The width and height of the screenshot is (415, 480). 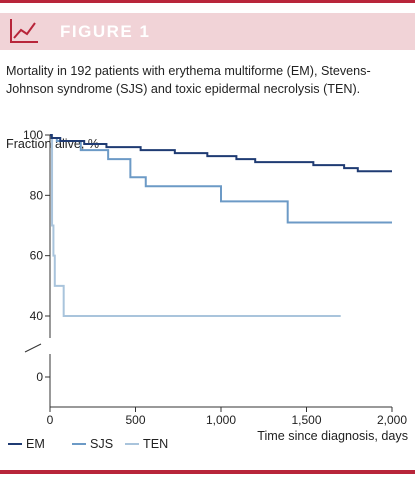 What do you see at coordinates (332, 436) in the screenshot?
I see `x-axis-label: Time since diagnosis, days` at bounding box center [332, 436].